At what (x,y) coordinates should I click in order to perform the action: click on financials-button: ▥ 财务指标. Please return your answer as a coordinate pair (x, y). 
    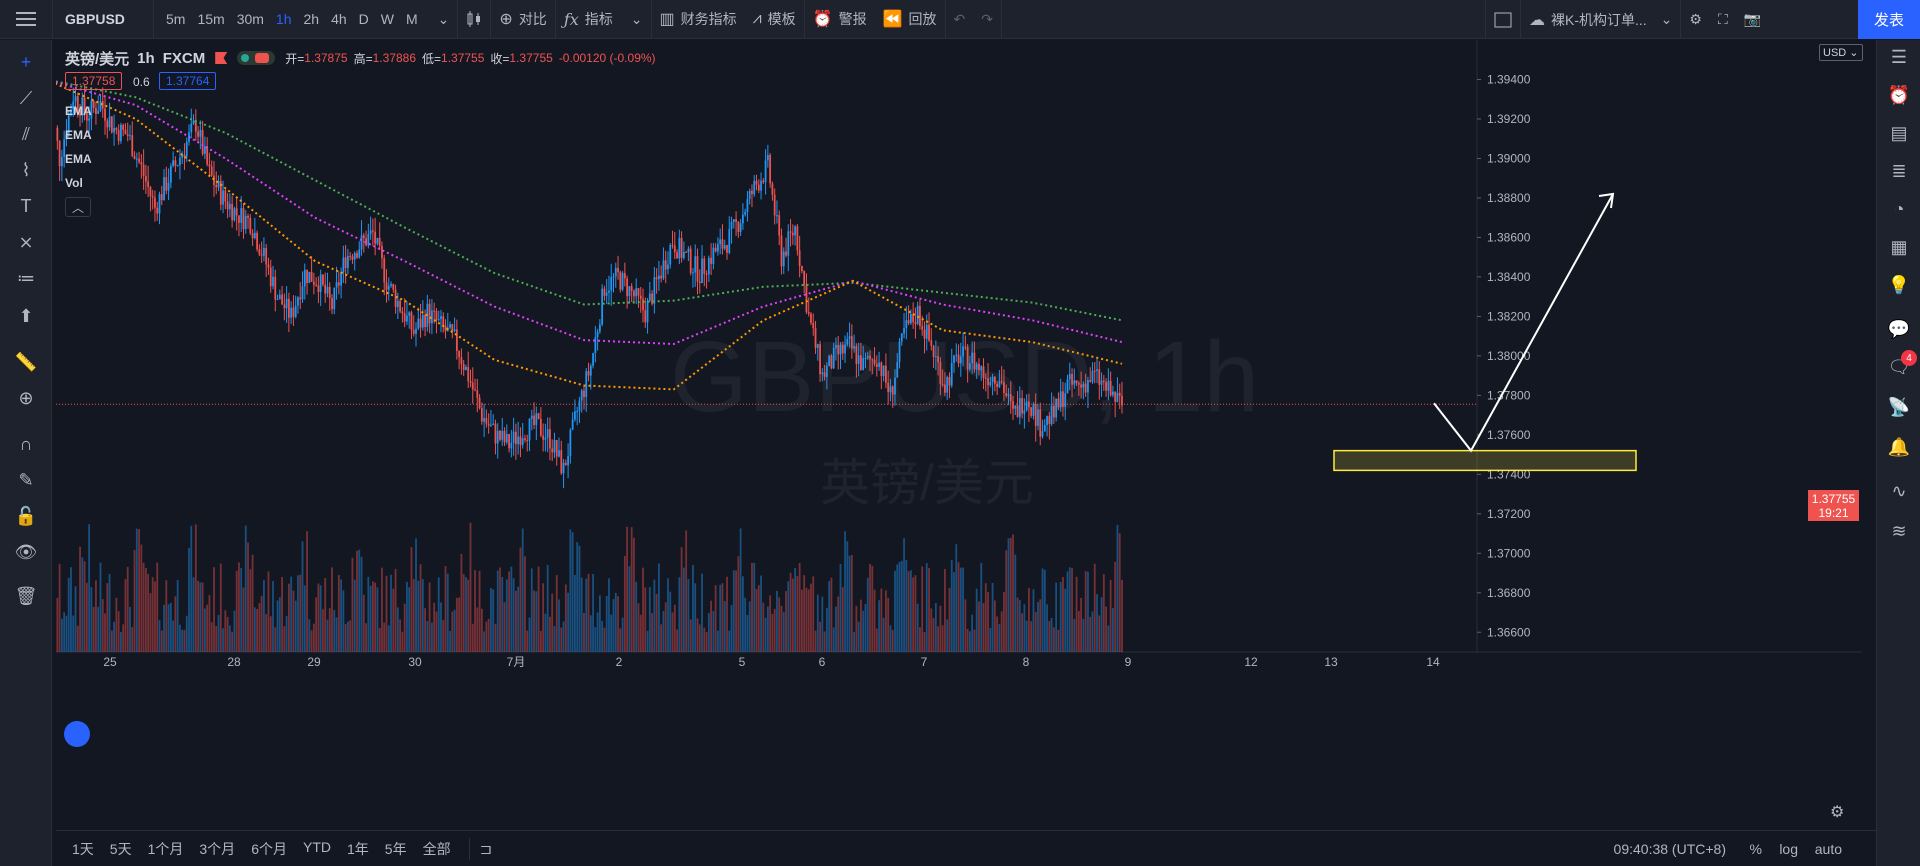
    Looking at the image, I should click on (698, 19).